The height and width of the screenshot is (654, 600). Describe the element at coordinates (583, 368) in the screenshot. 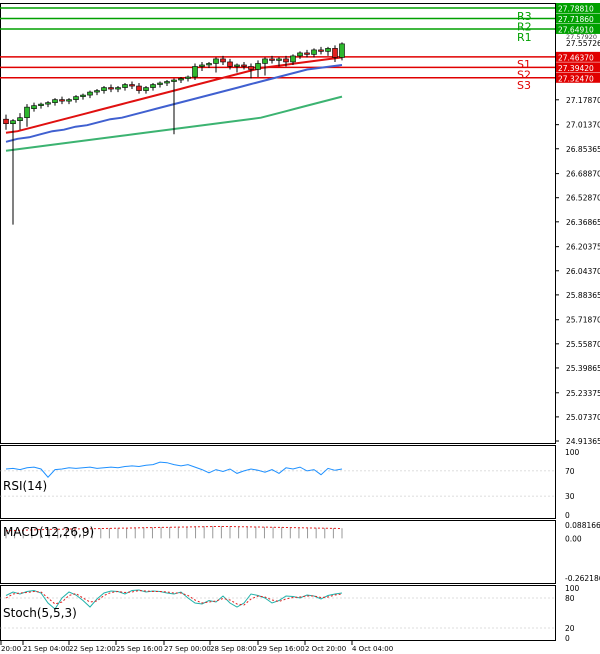

I see `y-tick-label: 25.39865` at that location.